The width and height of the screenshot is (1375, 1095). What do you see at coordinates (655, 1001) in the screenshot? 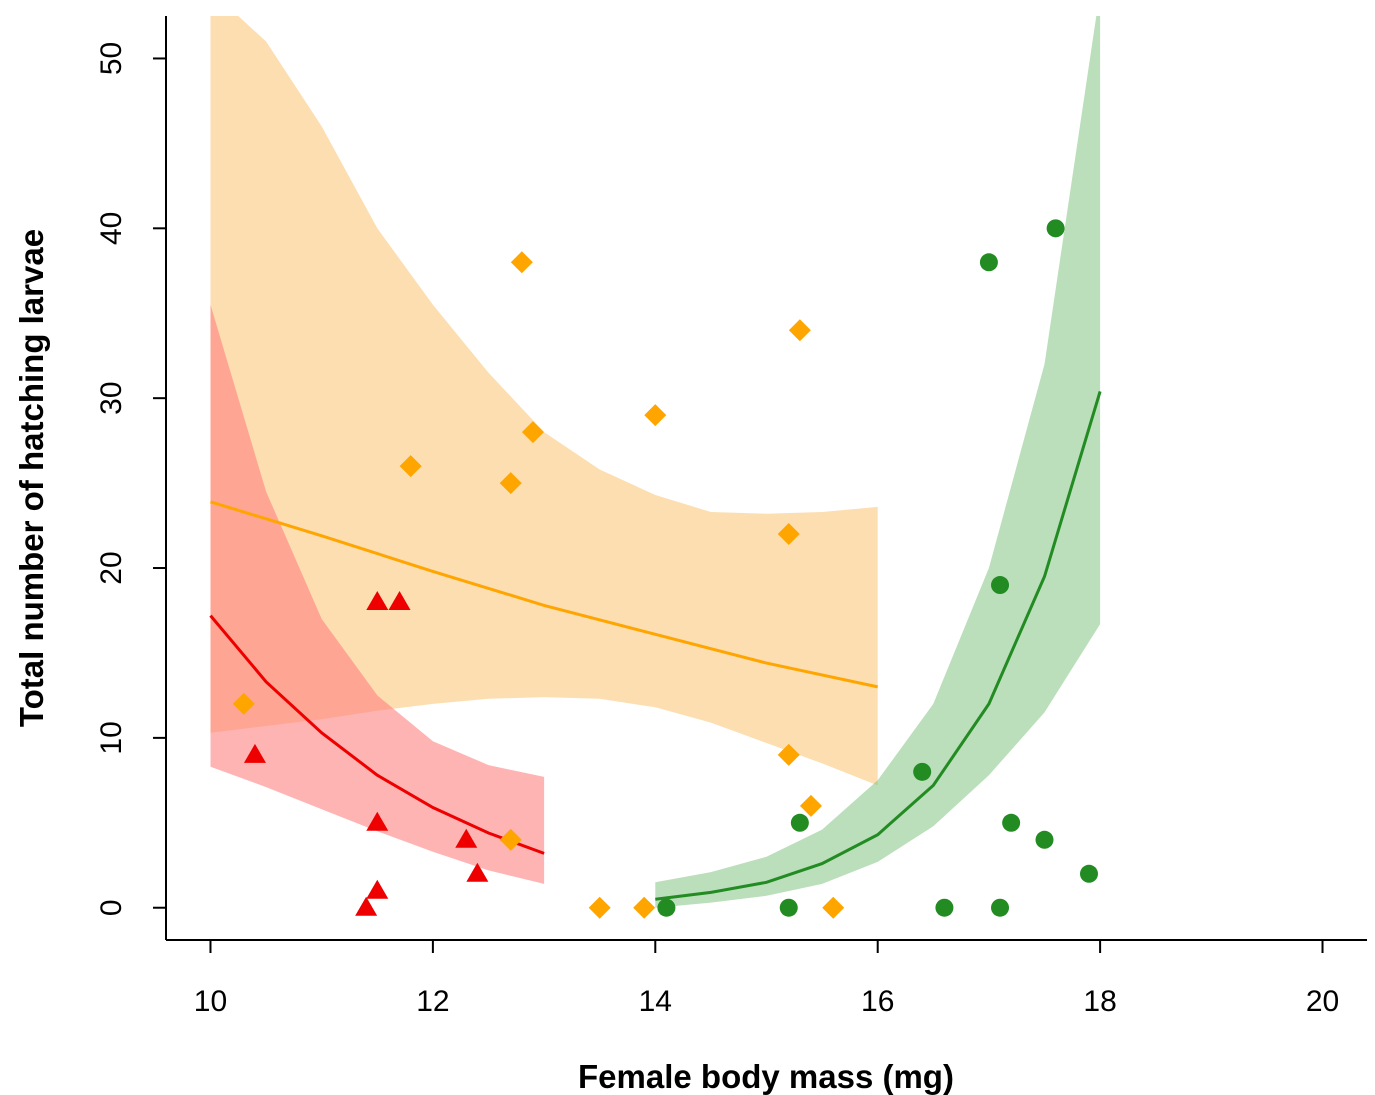
I see `x-tick-label: 14` at bounding box center [655, 1001].